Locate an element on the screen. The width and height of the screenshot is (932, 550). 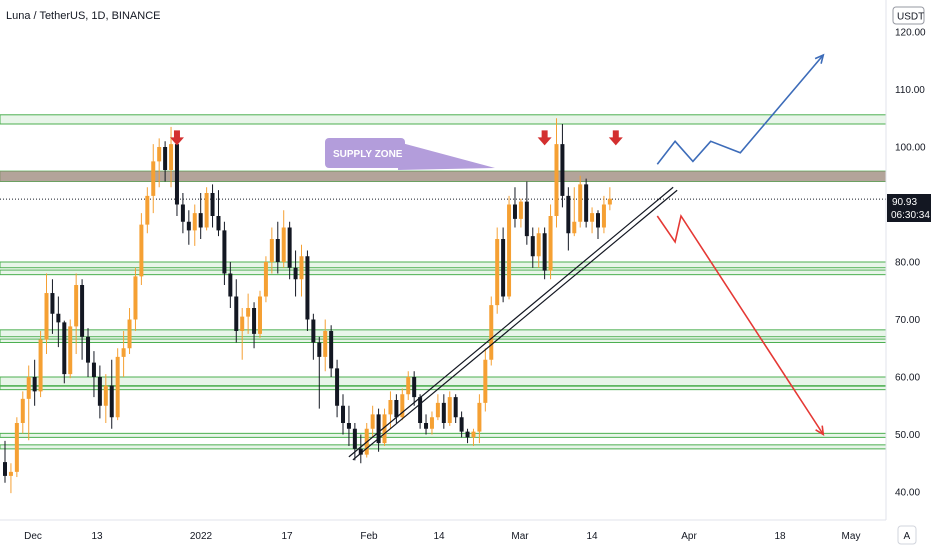
time-axis: Dec 13 2022 17 Feb 14 Mar 14 Apr 18 May A is located at coordinates (466, 534).